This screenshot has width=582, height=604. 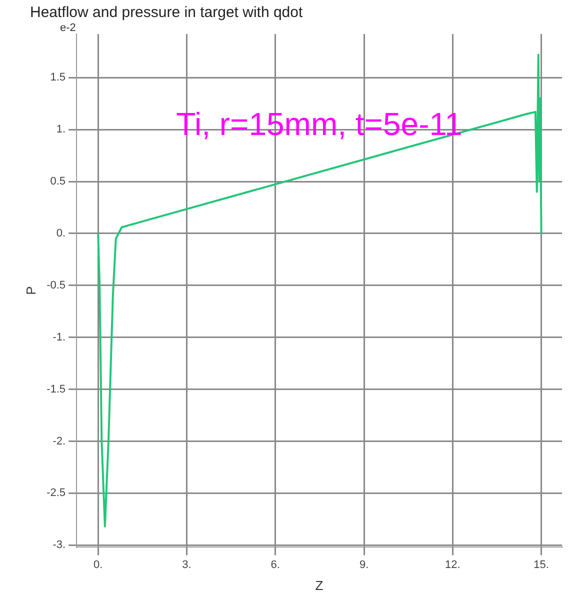 I want to click on y-tick-label: -1.5, so click(x=56, y=389).